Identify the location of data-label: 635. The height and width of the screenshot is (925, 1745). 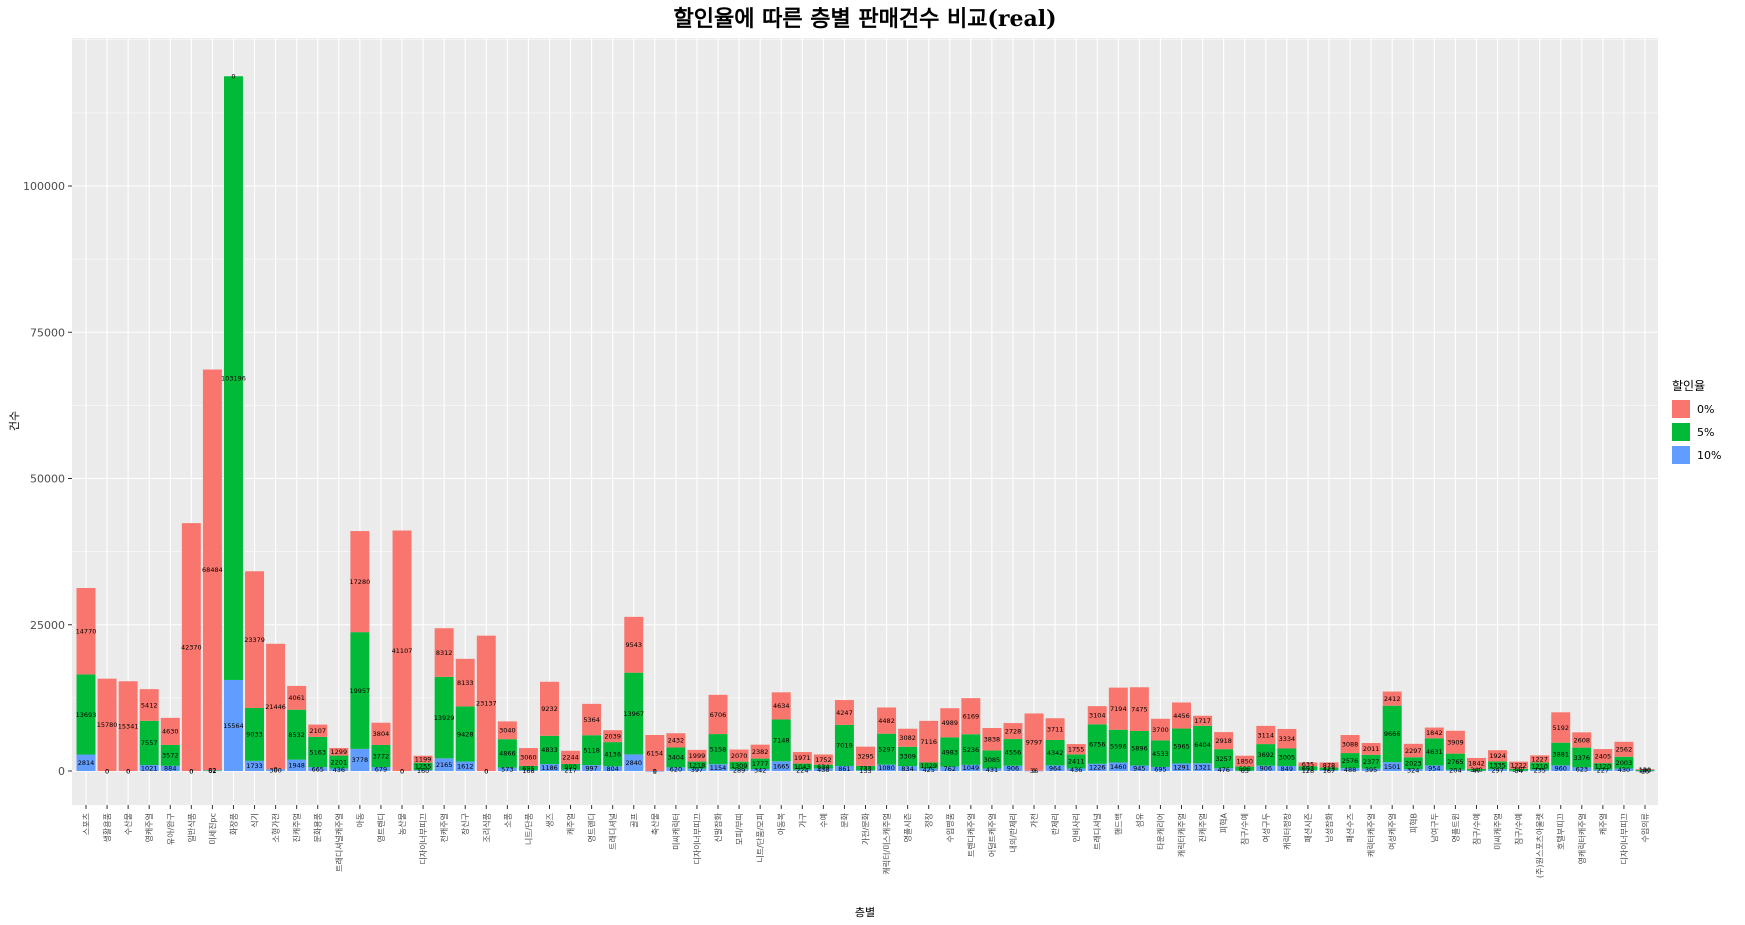
(1308, 765).